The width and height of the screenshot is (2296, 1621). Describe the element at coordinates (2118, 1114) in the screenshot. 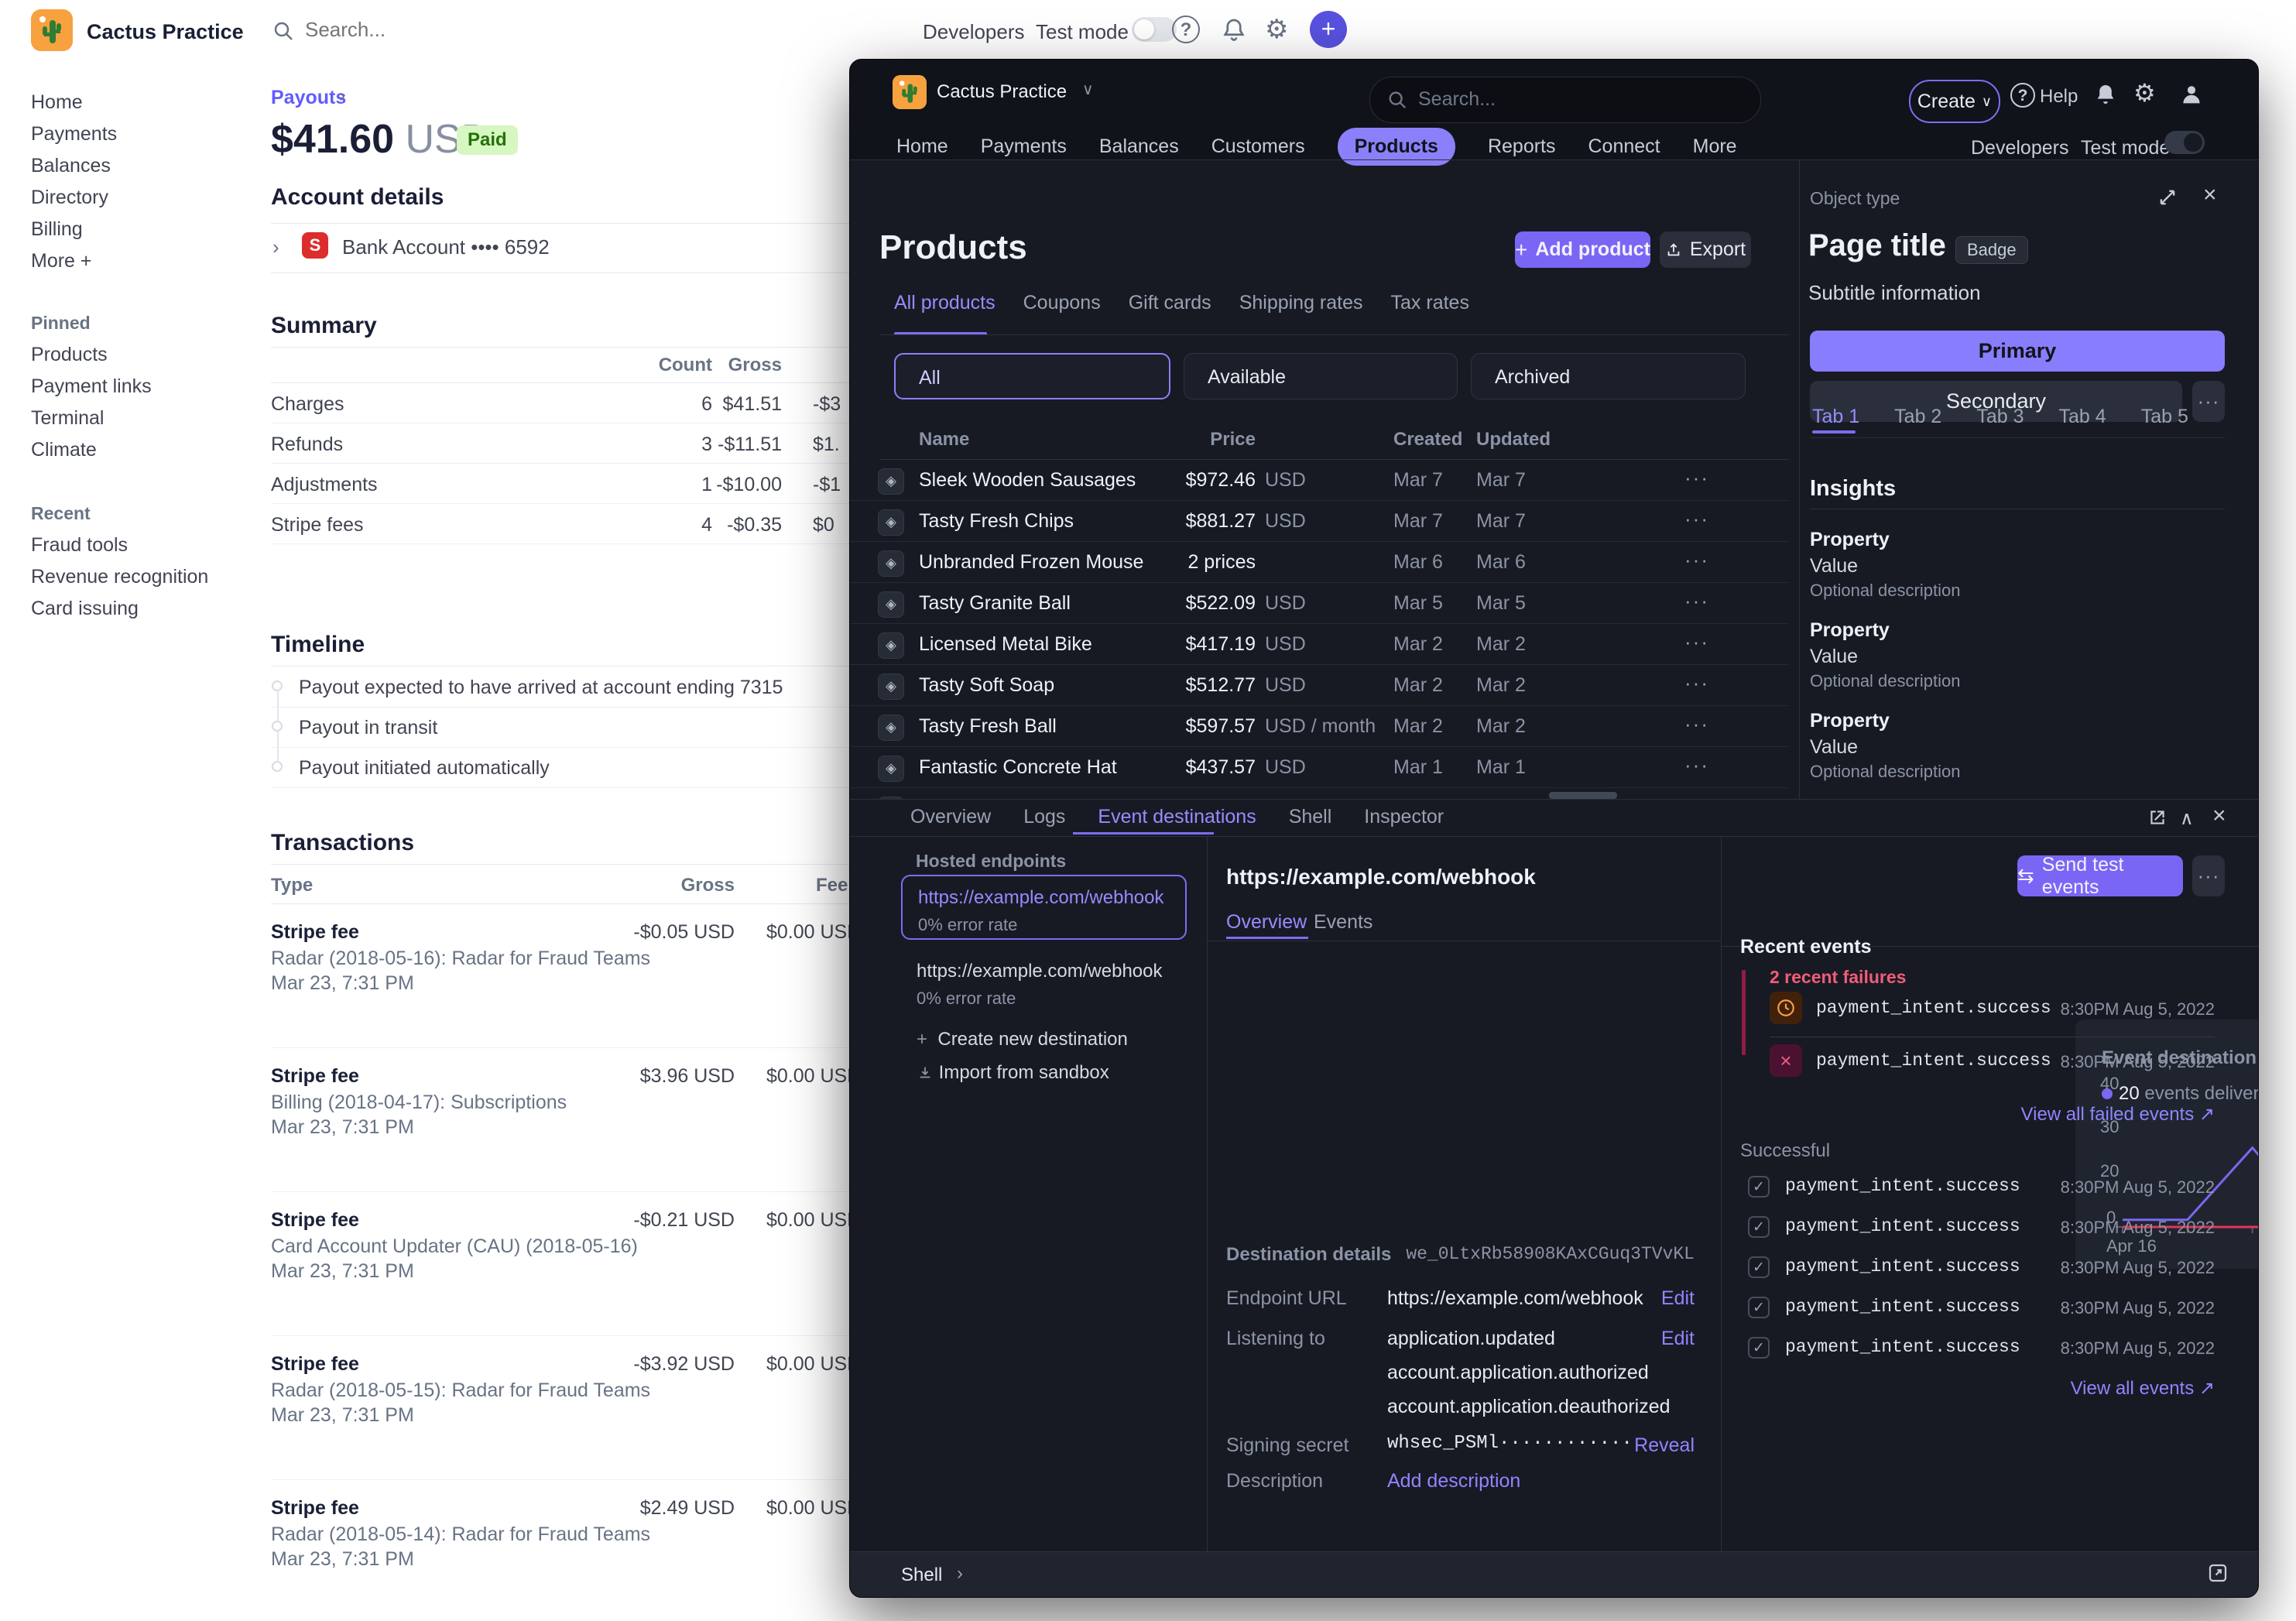

I see `view-failed-events-link: View all failed events ↗` at that location.